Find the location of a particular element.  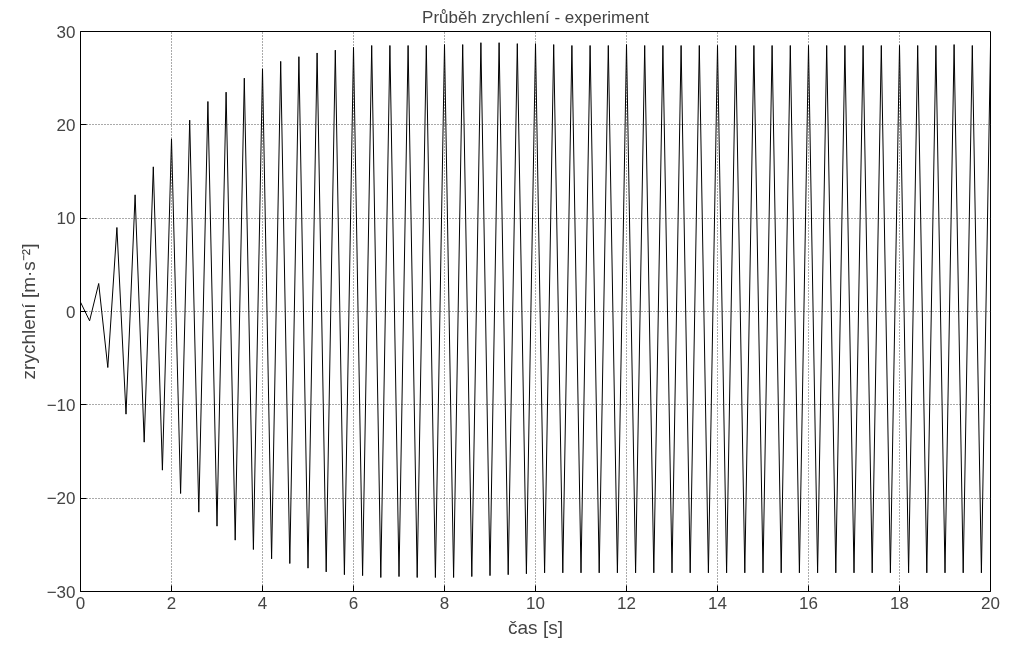

y-tick-label: 0 is located at coordinates (71, 312).